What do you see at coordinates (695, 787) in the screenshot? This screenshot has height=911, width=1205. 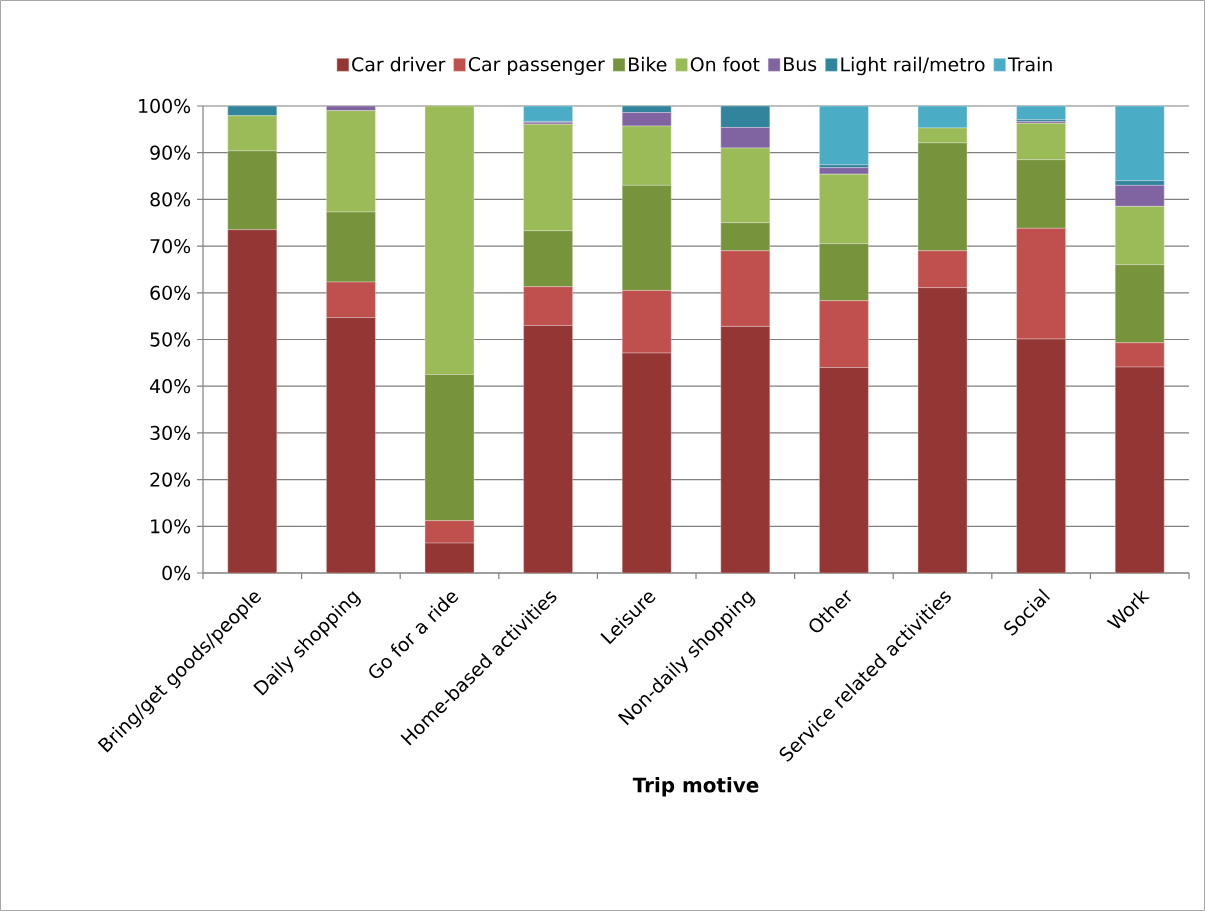 I see `x-axis-title: Trip motive` at bounding box center [695, 787].